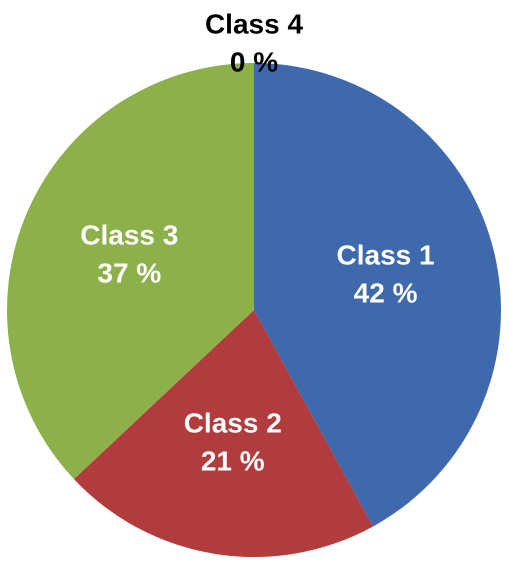  Describe the element at coordinates (233, 461) in the screenshot. I see `value-label: 21 %` at that location.